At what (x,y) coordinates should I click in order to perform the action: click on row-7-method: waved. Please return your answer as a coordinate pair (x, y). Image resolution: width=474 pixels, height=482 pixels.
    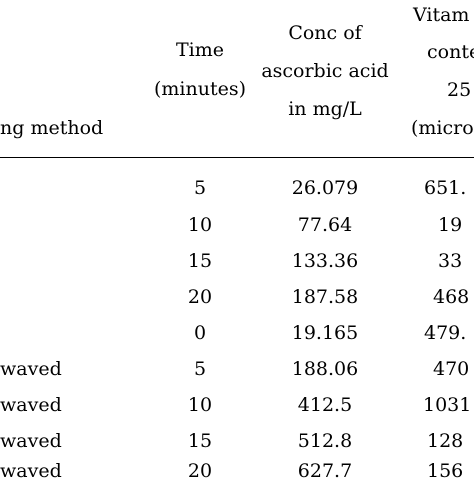
    Looking at the image, I should click on (31, 405).